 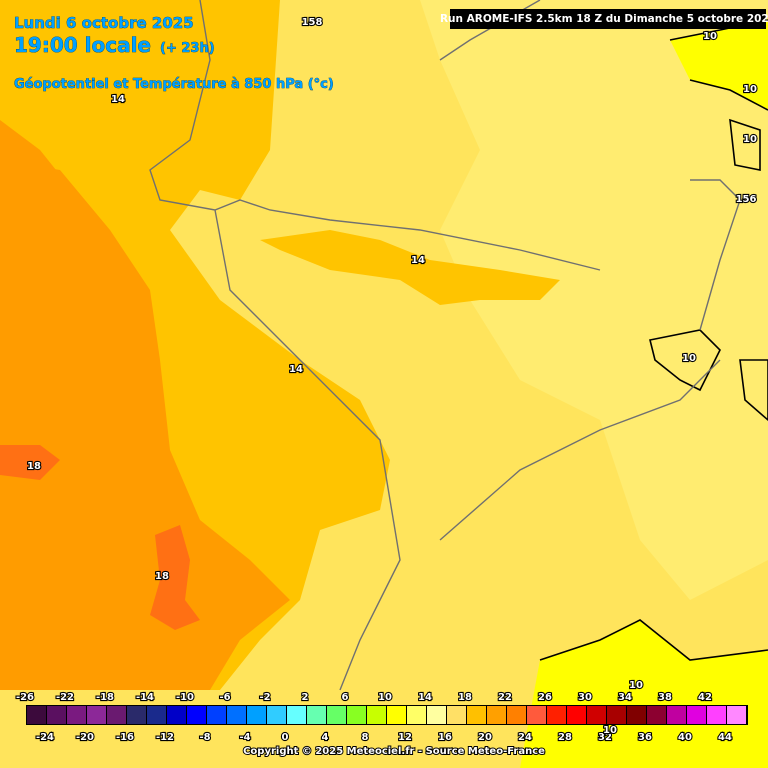 What do you see at coordinates (165, 737) in the screenshot?
I see `legend-label: -12` at bounding box center [165, 737].